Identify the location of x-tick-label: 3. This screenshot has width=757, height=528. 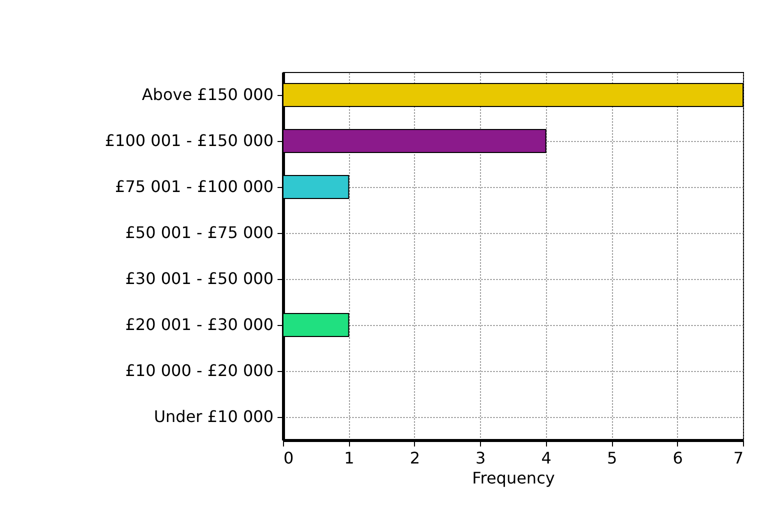
(481, 458).